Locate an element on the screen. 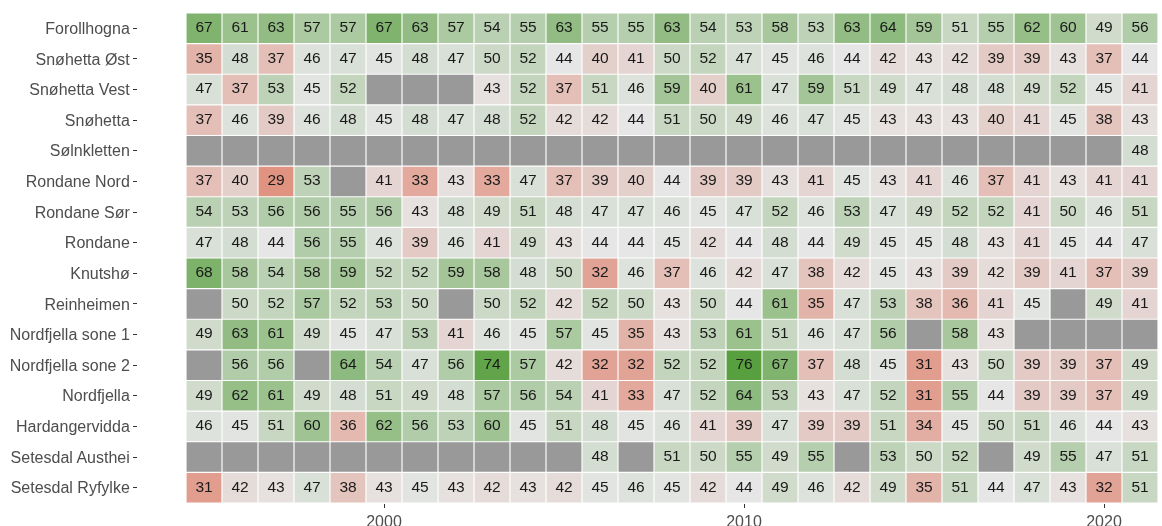 This screenshot has height=526, width=1162. y-tick-label: Snøhetta Øst is located at coordinates (83, 59).